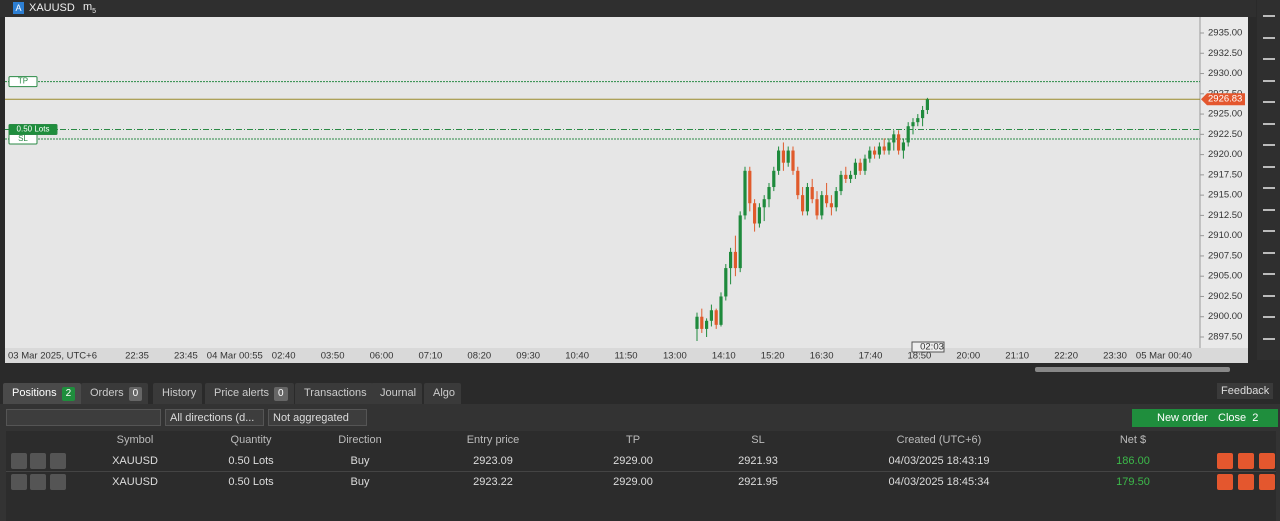 Image resolution: width=1280 pixels, height=521 pixels. Describe the element at coordinates (242, 393) in the screenshot. I see `tab-label: Price alerts` at that location.